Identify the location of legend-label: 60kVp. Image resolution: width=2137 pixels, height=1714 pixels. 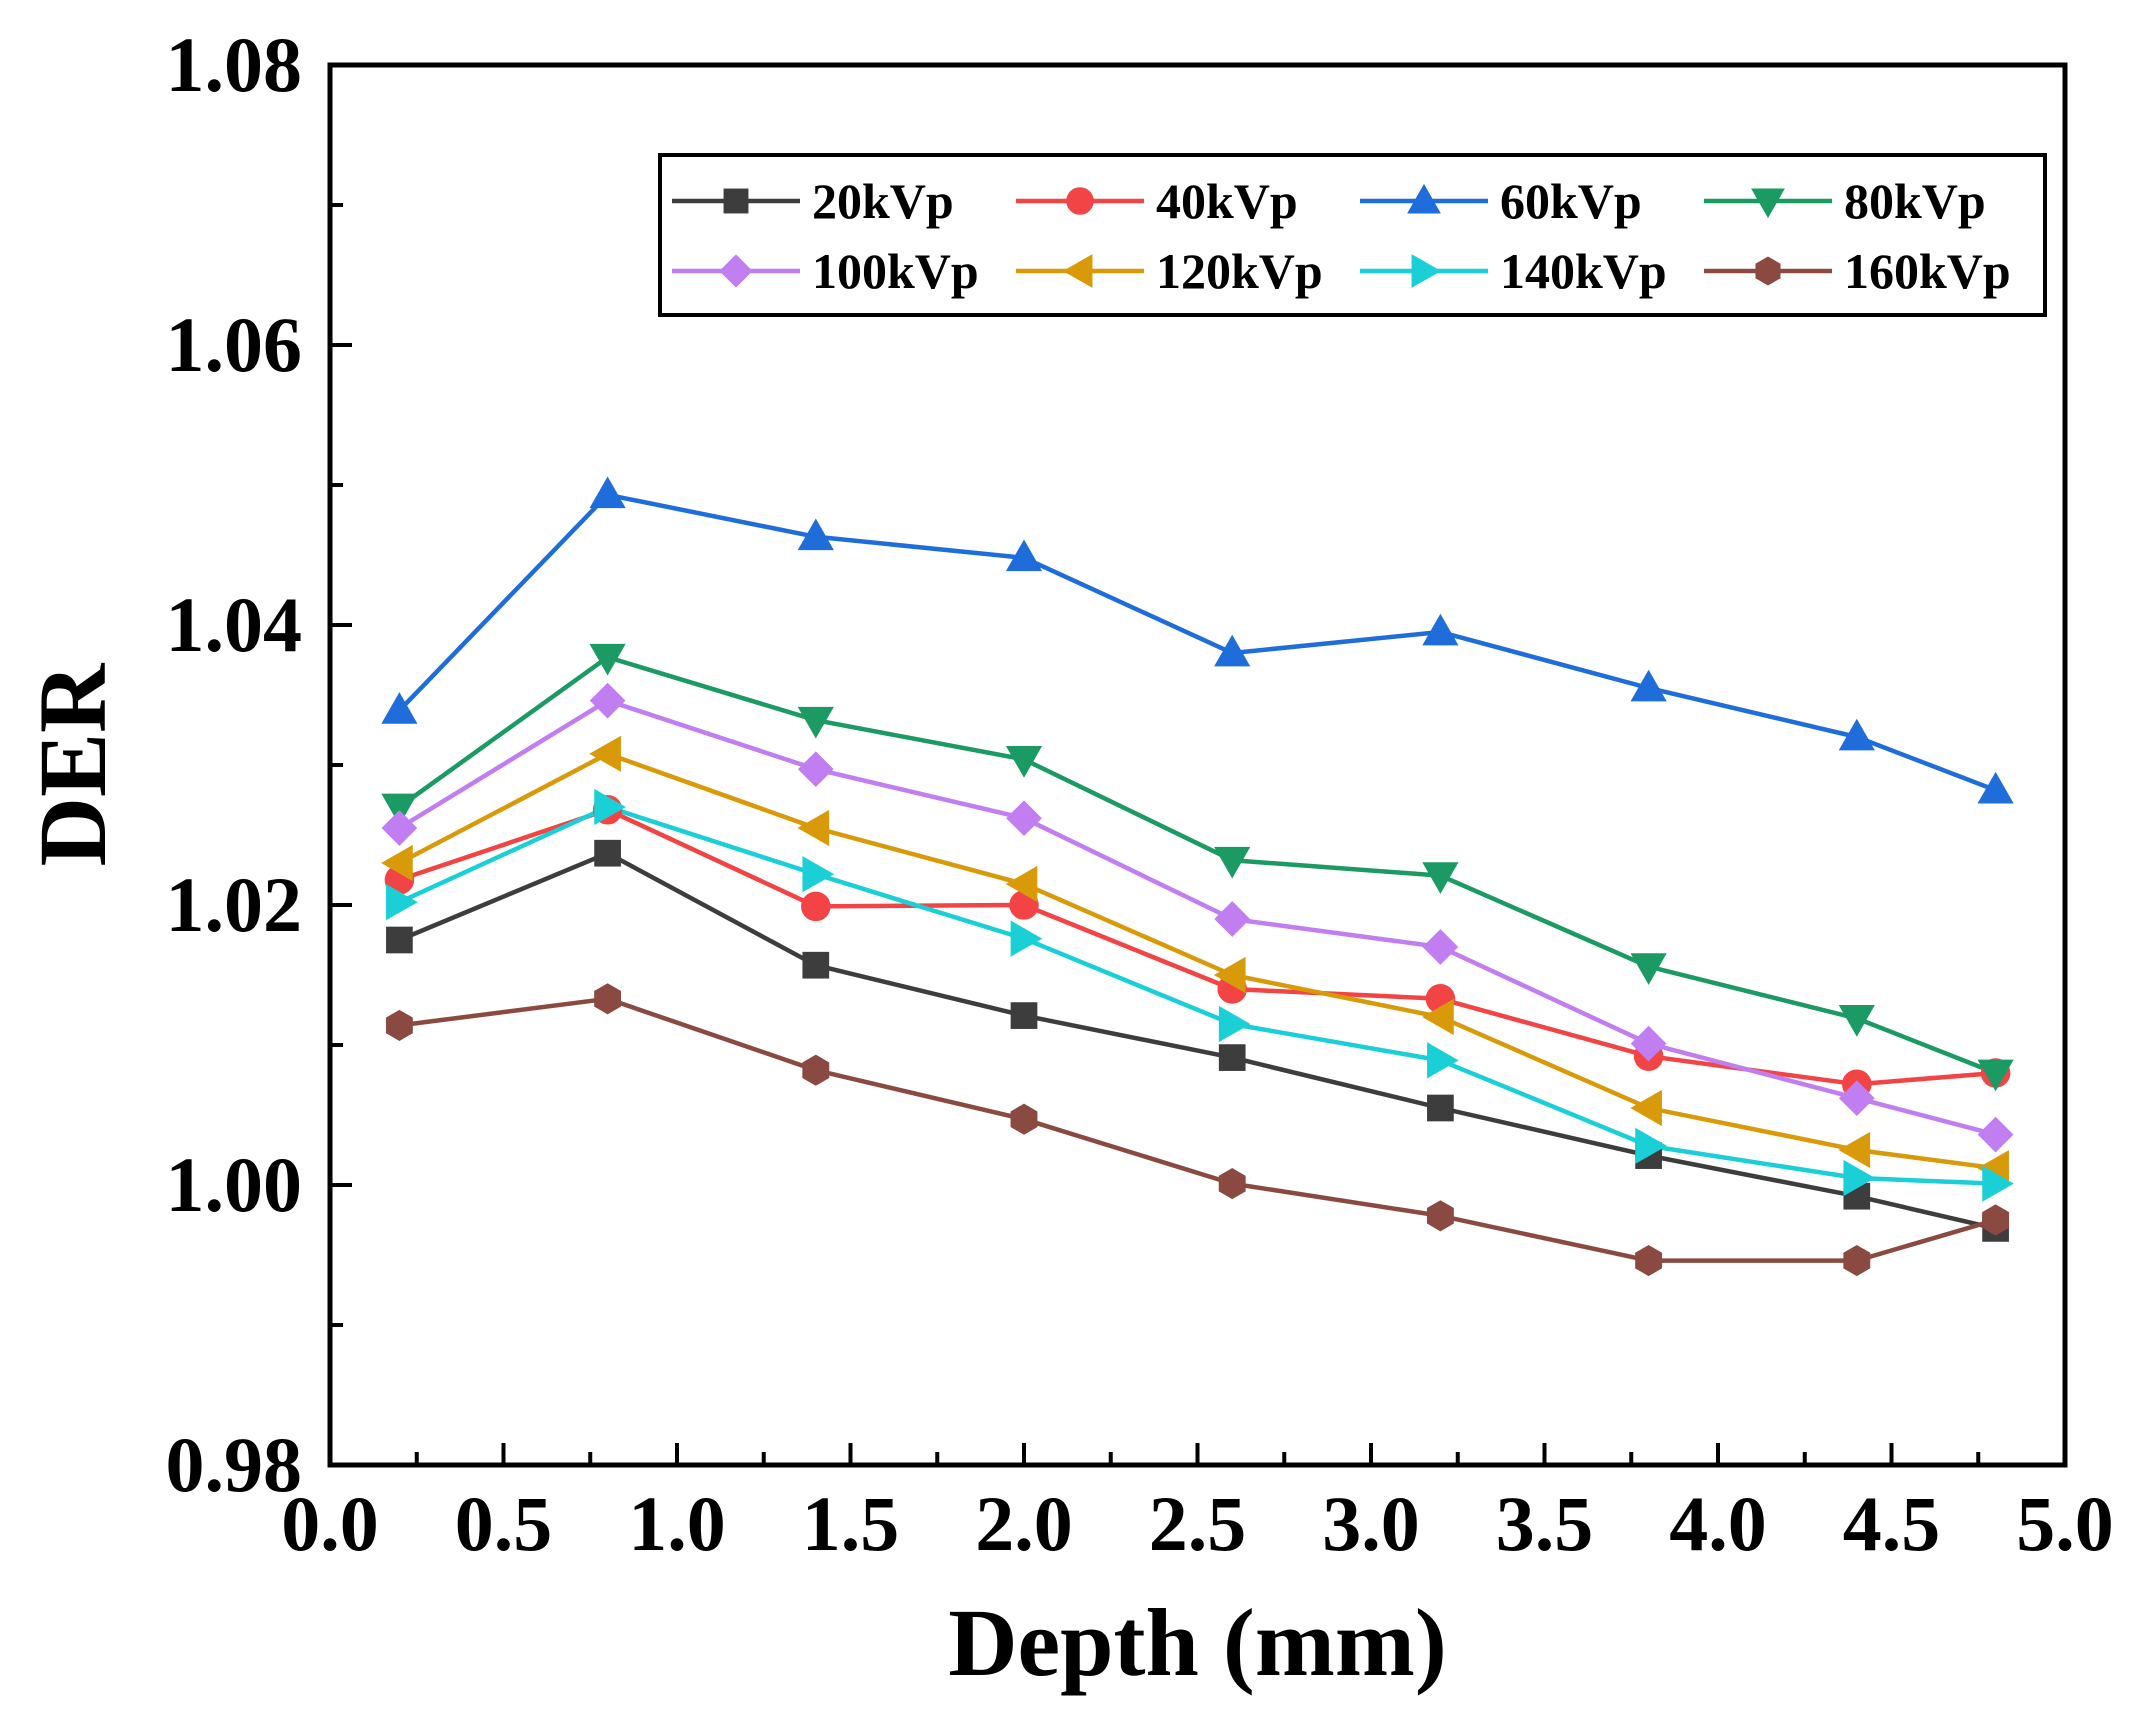
(1571, 201).